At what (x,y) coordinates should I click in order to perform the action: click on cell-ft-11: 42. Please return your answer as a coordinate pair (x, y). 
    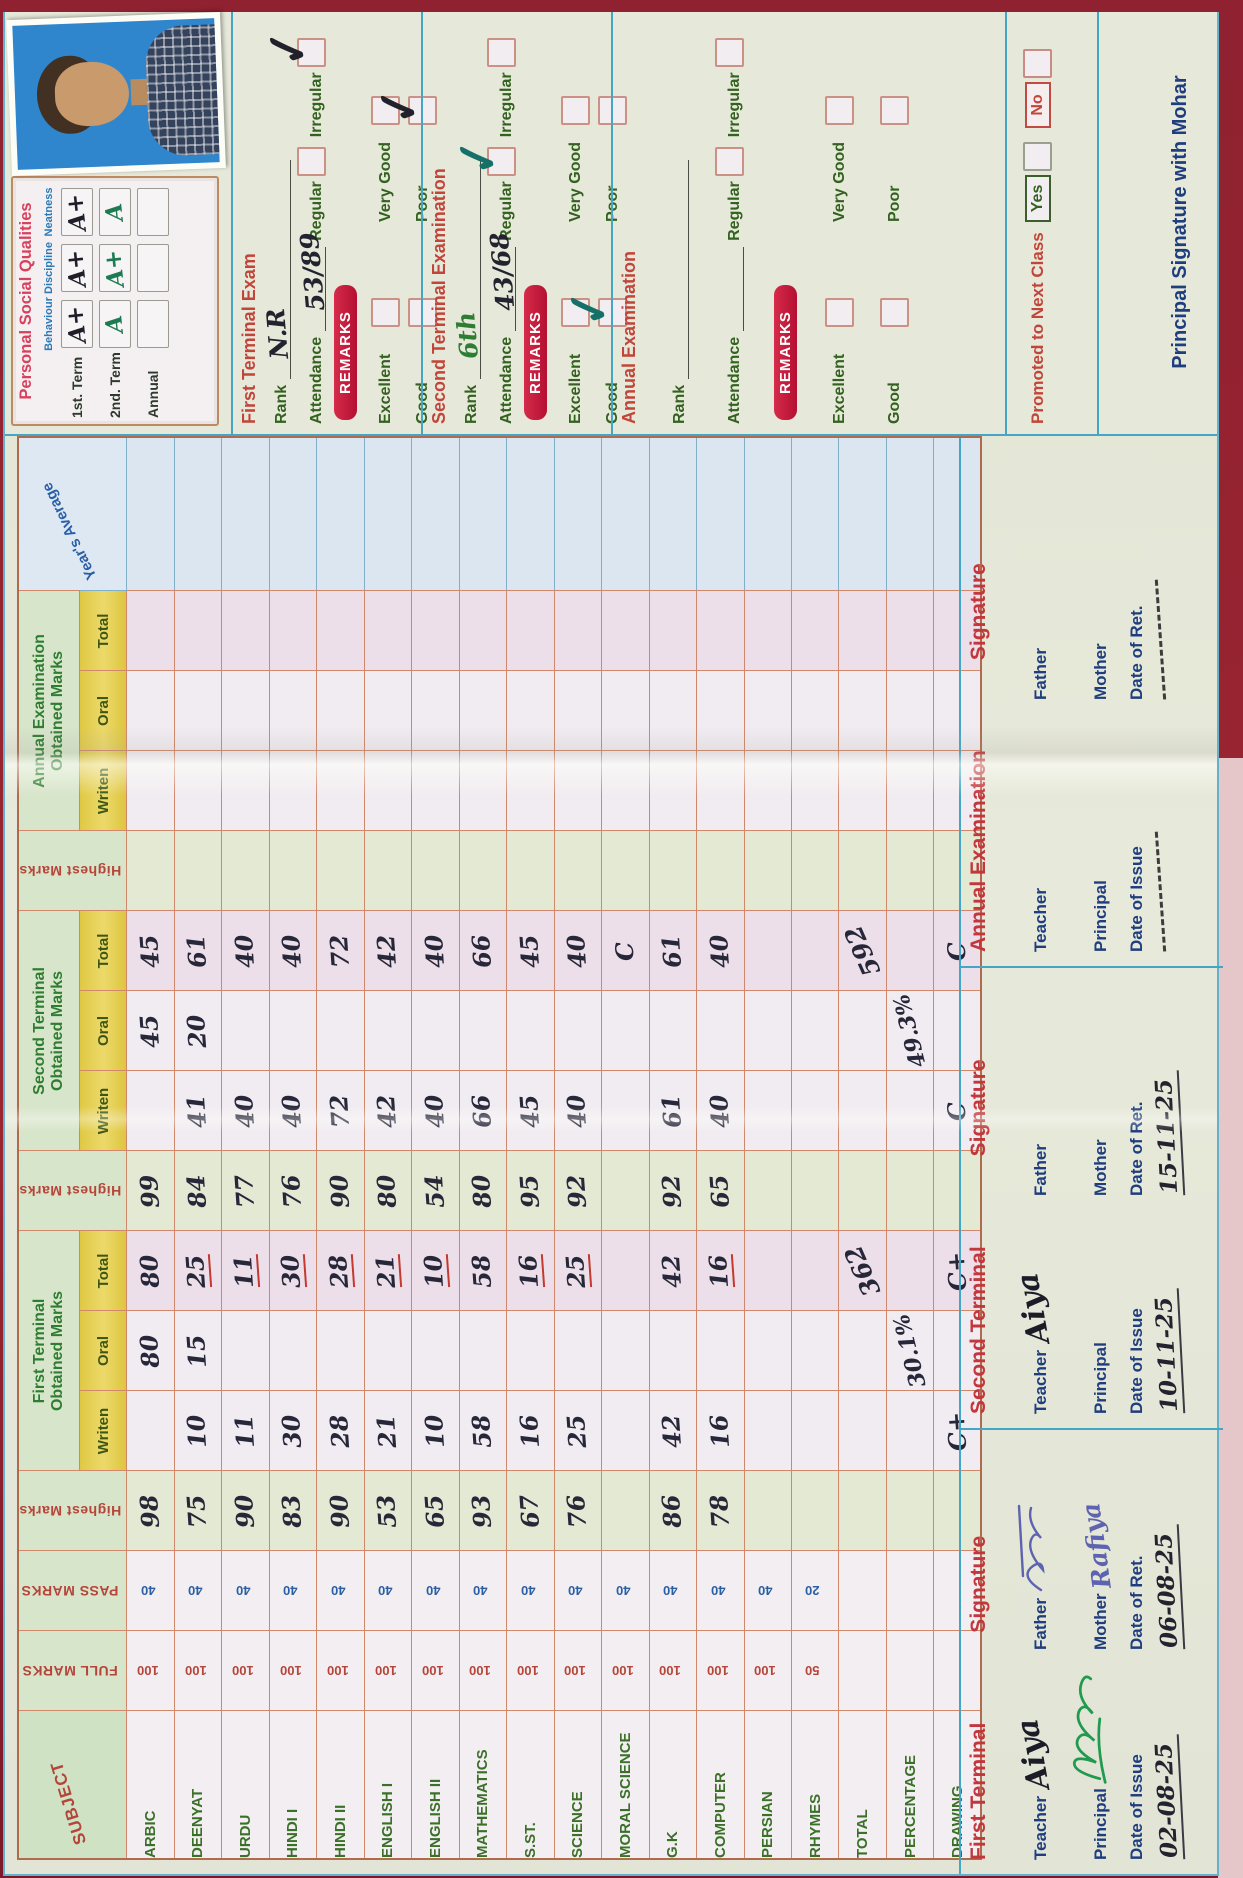
    Looking at the image, I should click on (673, 1270).